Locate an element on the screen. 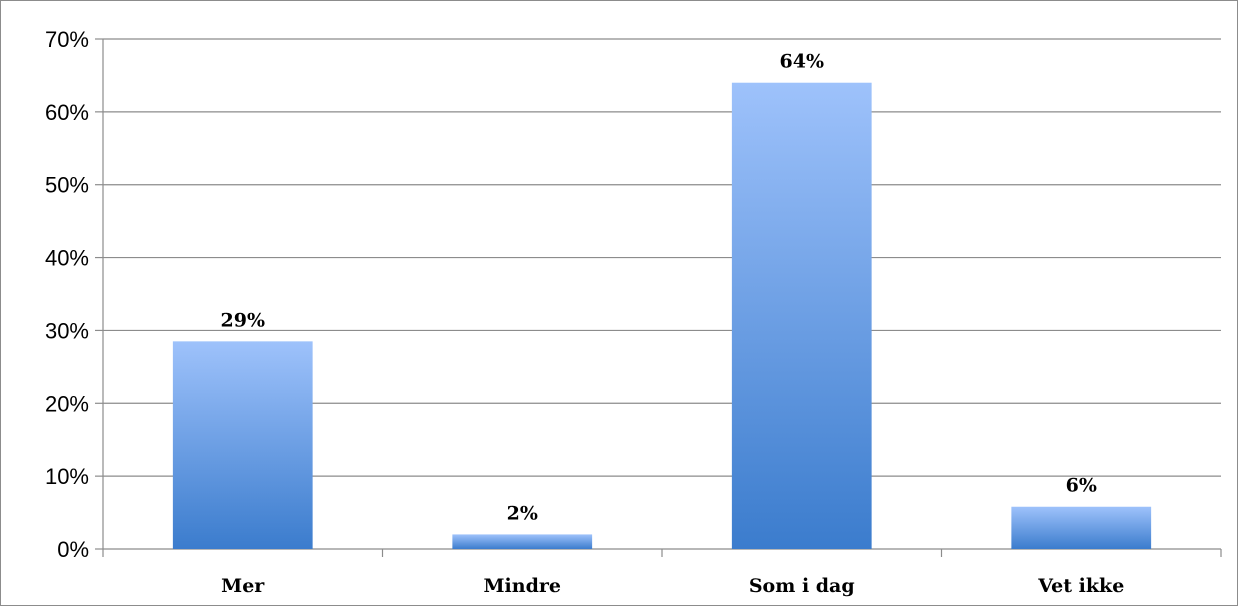 The height and width of the screenshot is (607, 1238). y-tick-label: 50% is located at coordinates (67, 185).